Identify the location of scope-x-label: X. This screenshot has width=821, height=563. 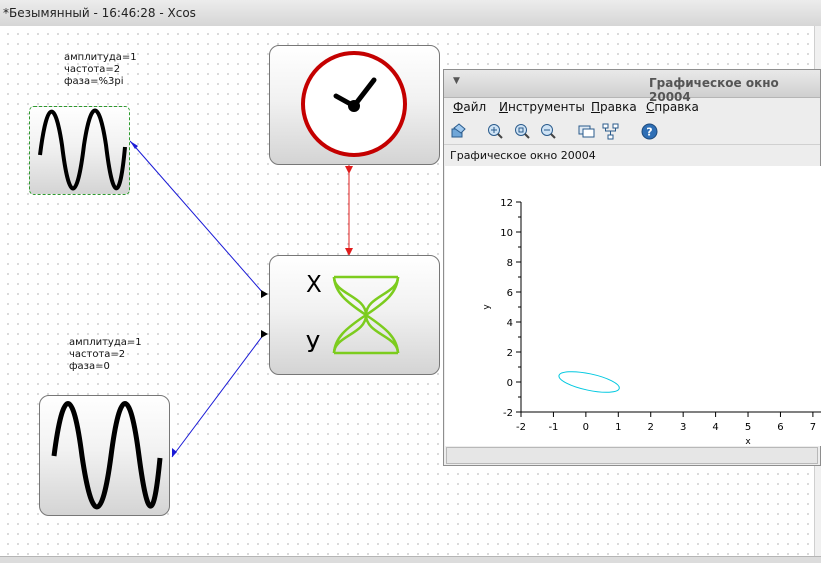
(314, 285).